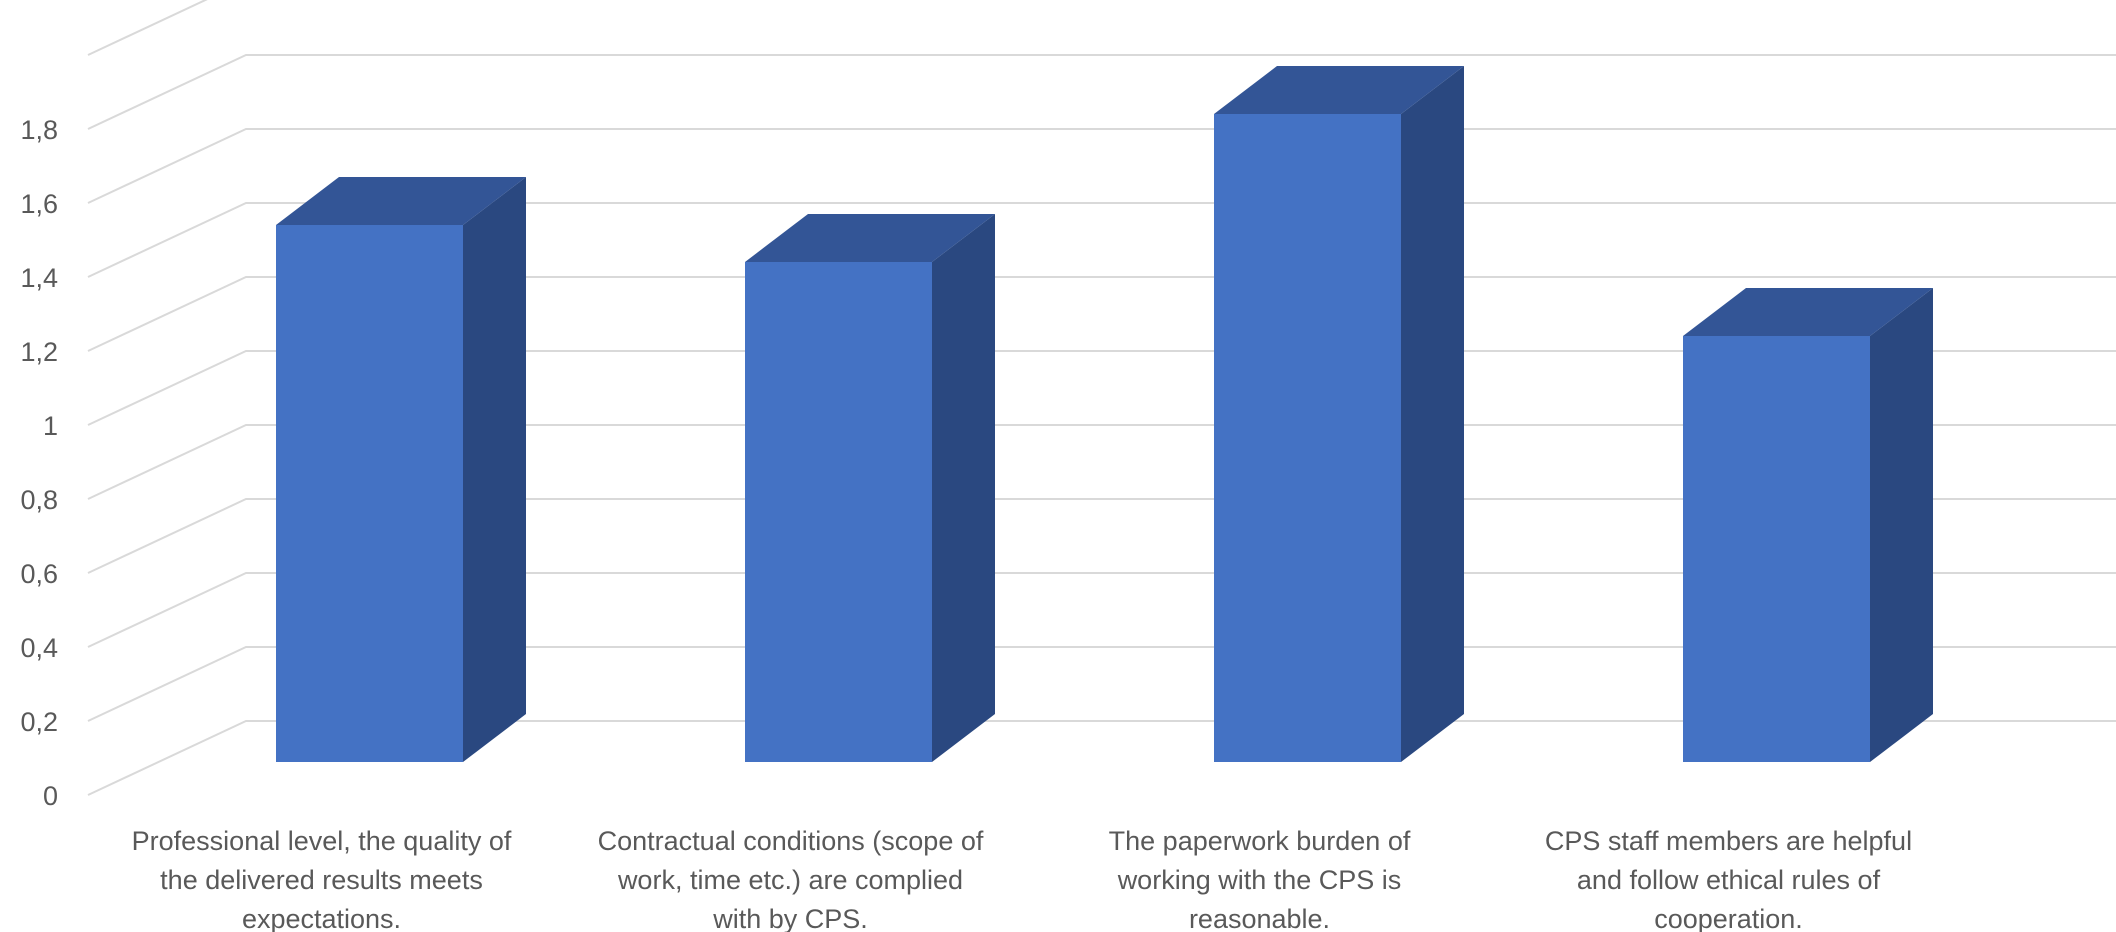  What do you see at coordinates (50, 426) in the screenshot?
I see `y-tick-label: 1` at bounding box center [50, 426].